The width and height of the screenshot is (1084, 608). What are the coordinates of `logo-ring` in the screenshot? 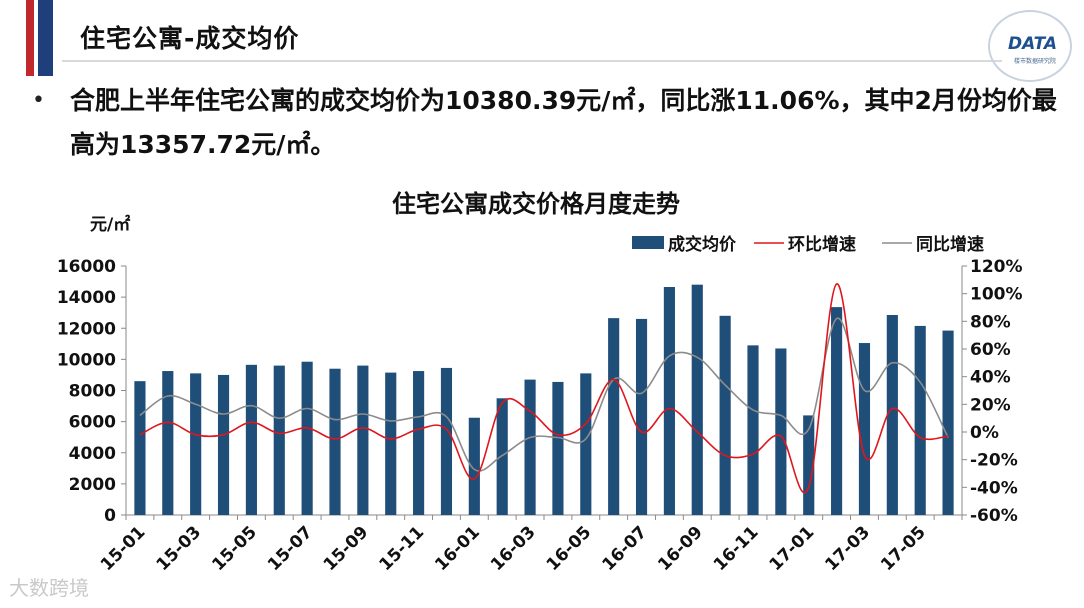 It's located at (1030, 46).